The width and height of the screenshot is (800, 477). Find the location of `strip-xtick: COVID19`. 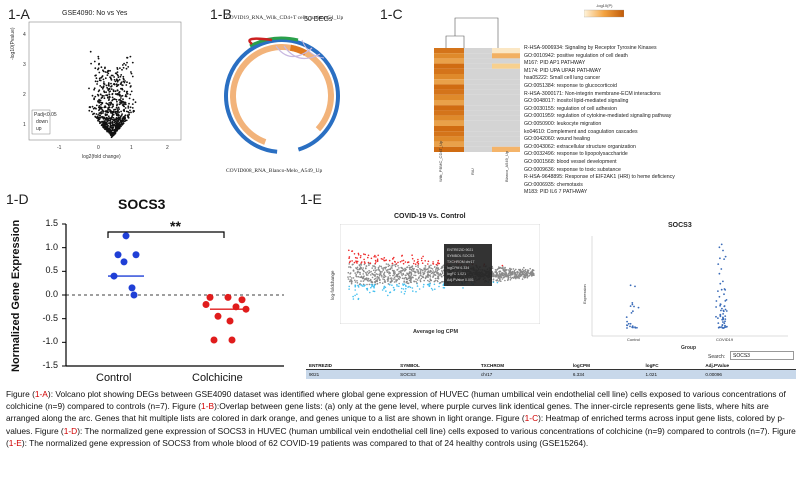

strip-xtick: COVID19 is located at coordinates (725, 339).